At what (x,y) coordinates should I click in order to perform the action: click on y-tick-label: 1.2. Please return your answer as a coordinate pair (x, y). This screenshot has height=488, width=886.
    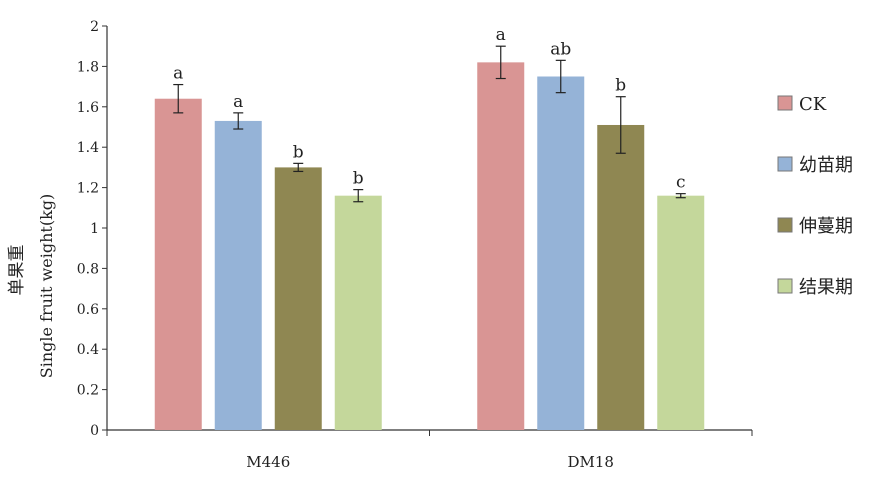
    Looking at the image, I should click on (88, 189).